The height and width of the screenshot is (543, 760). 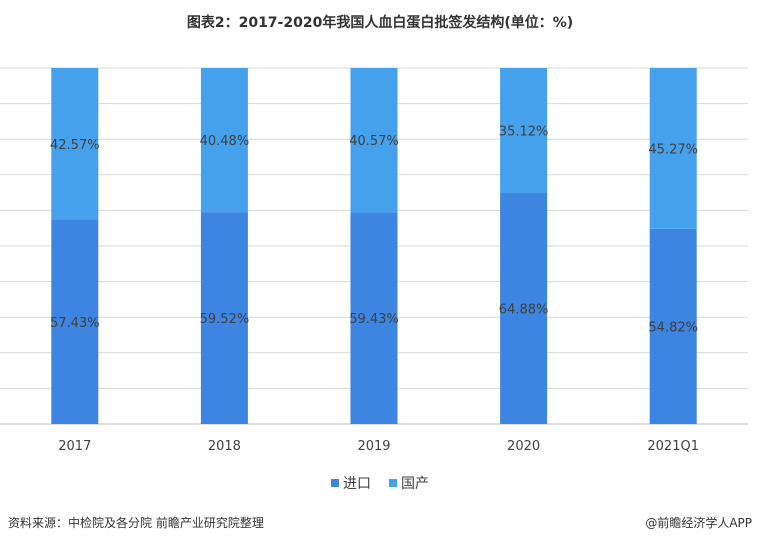 I want to click on data-label: 40.48%, so click(x=225, y=141).